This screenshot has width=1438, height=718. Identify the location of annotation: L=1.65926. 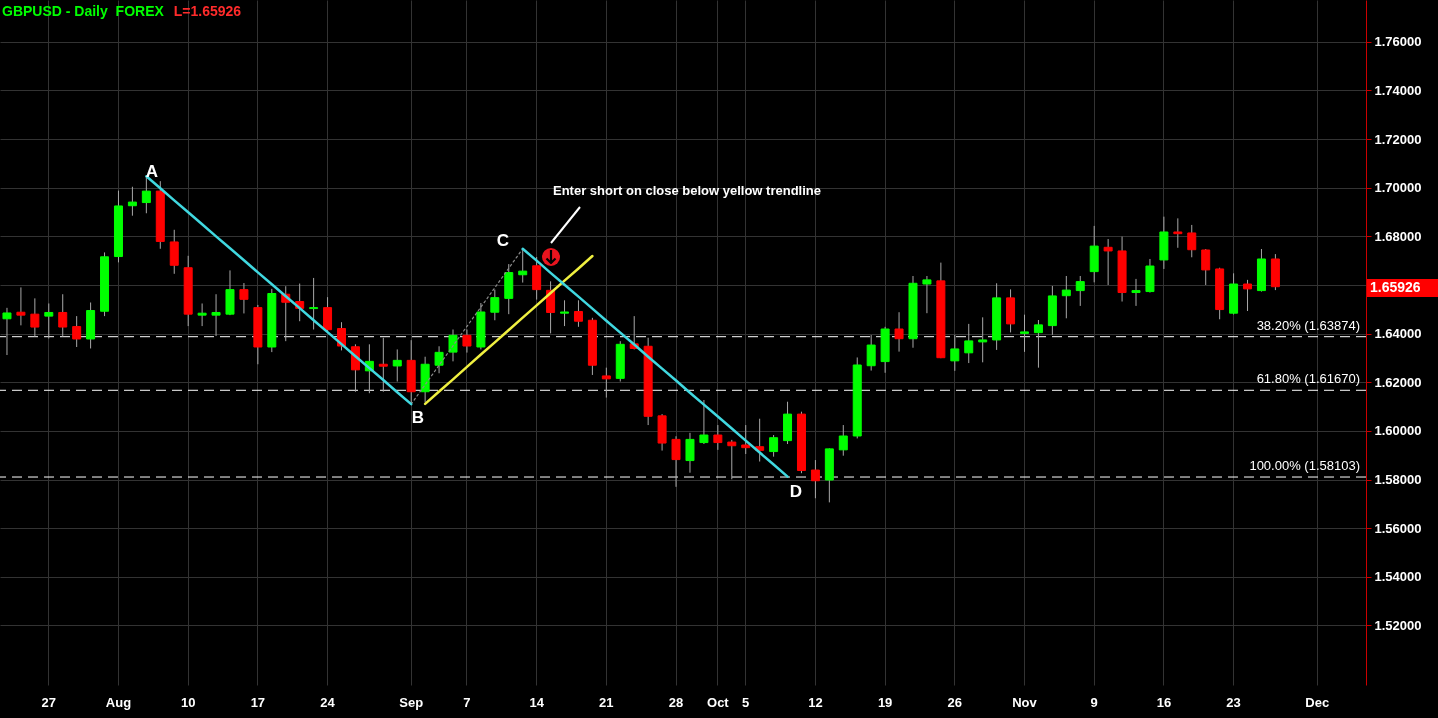
(207, 11).